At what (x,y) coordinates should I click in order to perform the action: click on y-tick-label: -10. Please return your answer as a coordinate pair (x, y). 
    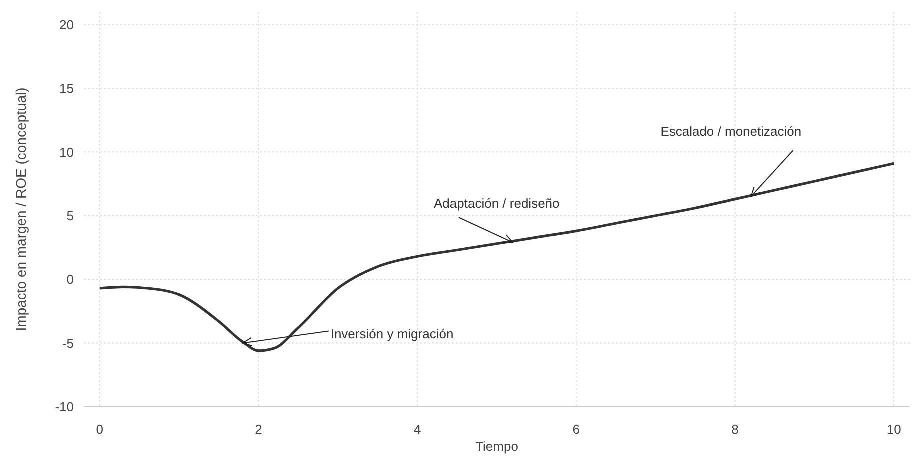
    Looking at the image, I should click on (64, 407).